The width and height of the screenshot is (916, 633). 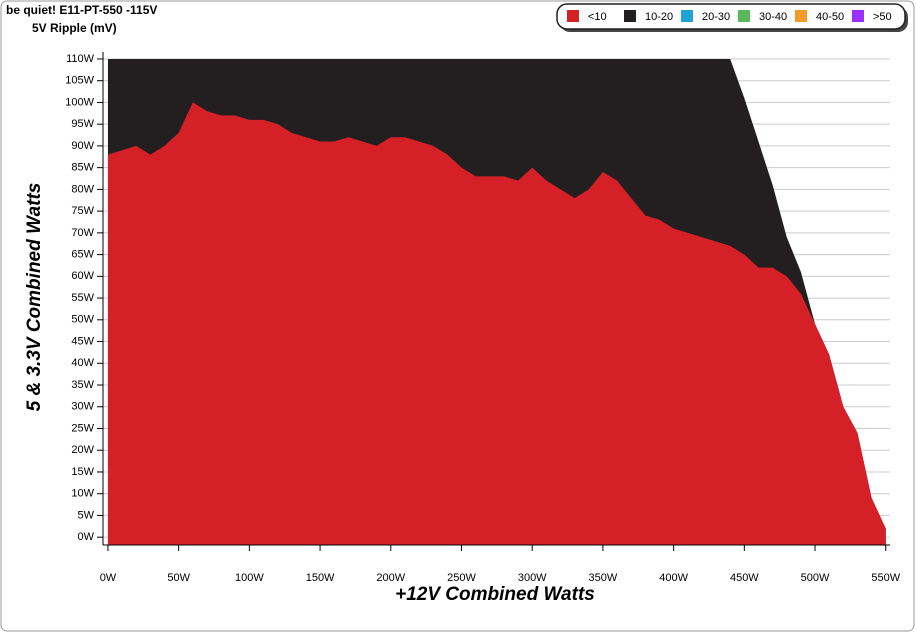 What do you see at coordinates (815, 578) in the screenshot?
I see `x-tick-label: 500W` at bounding box center [815, 578].